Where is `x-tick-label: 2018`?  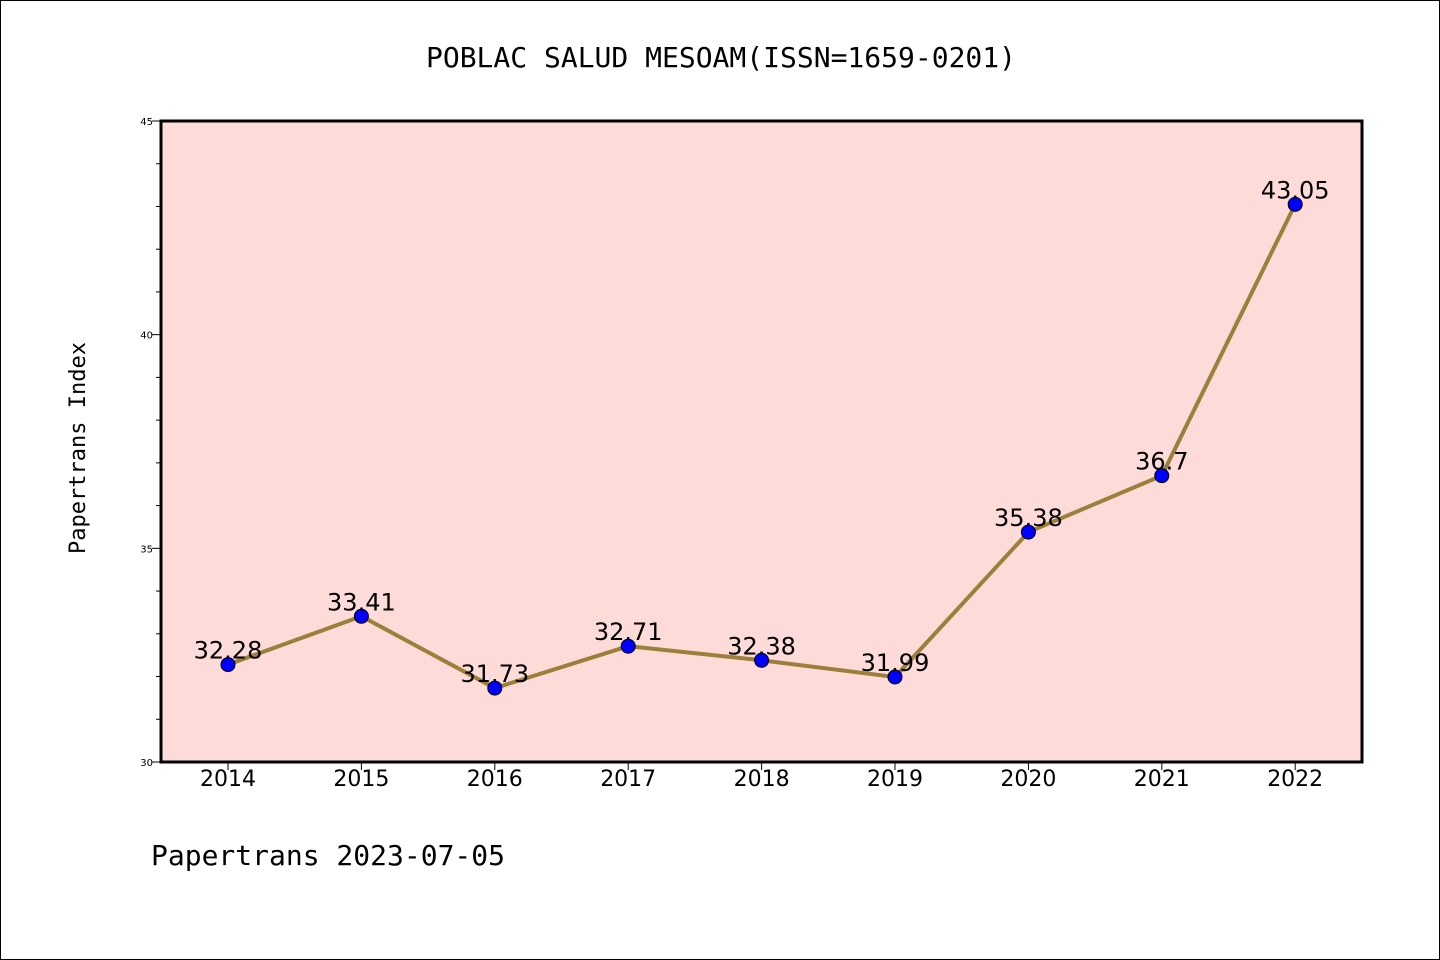
x-tick-label: 2018 is located at coordinates (762, 779).